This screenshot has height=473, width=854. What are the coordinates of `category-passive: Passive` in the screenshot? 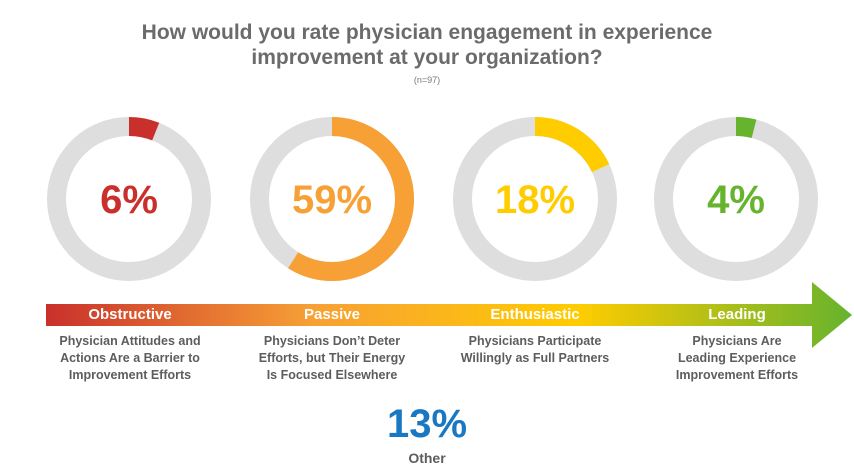 It's located at (332, 314).